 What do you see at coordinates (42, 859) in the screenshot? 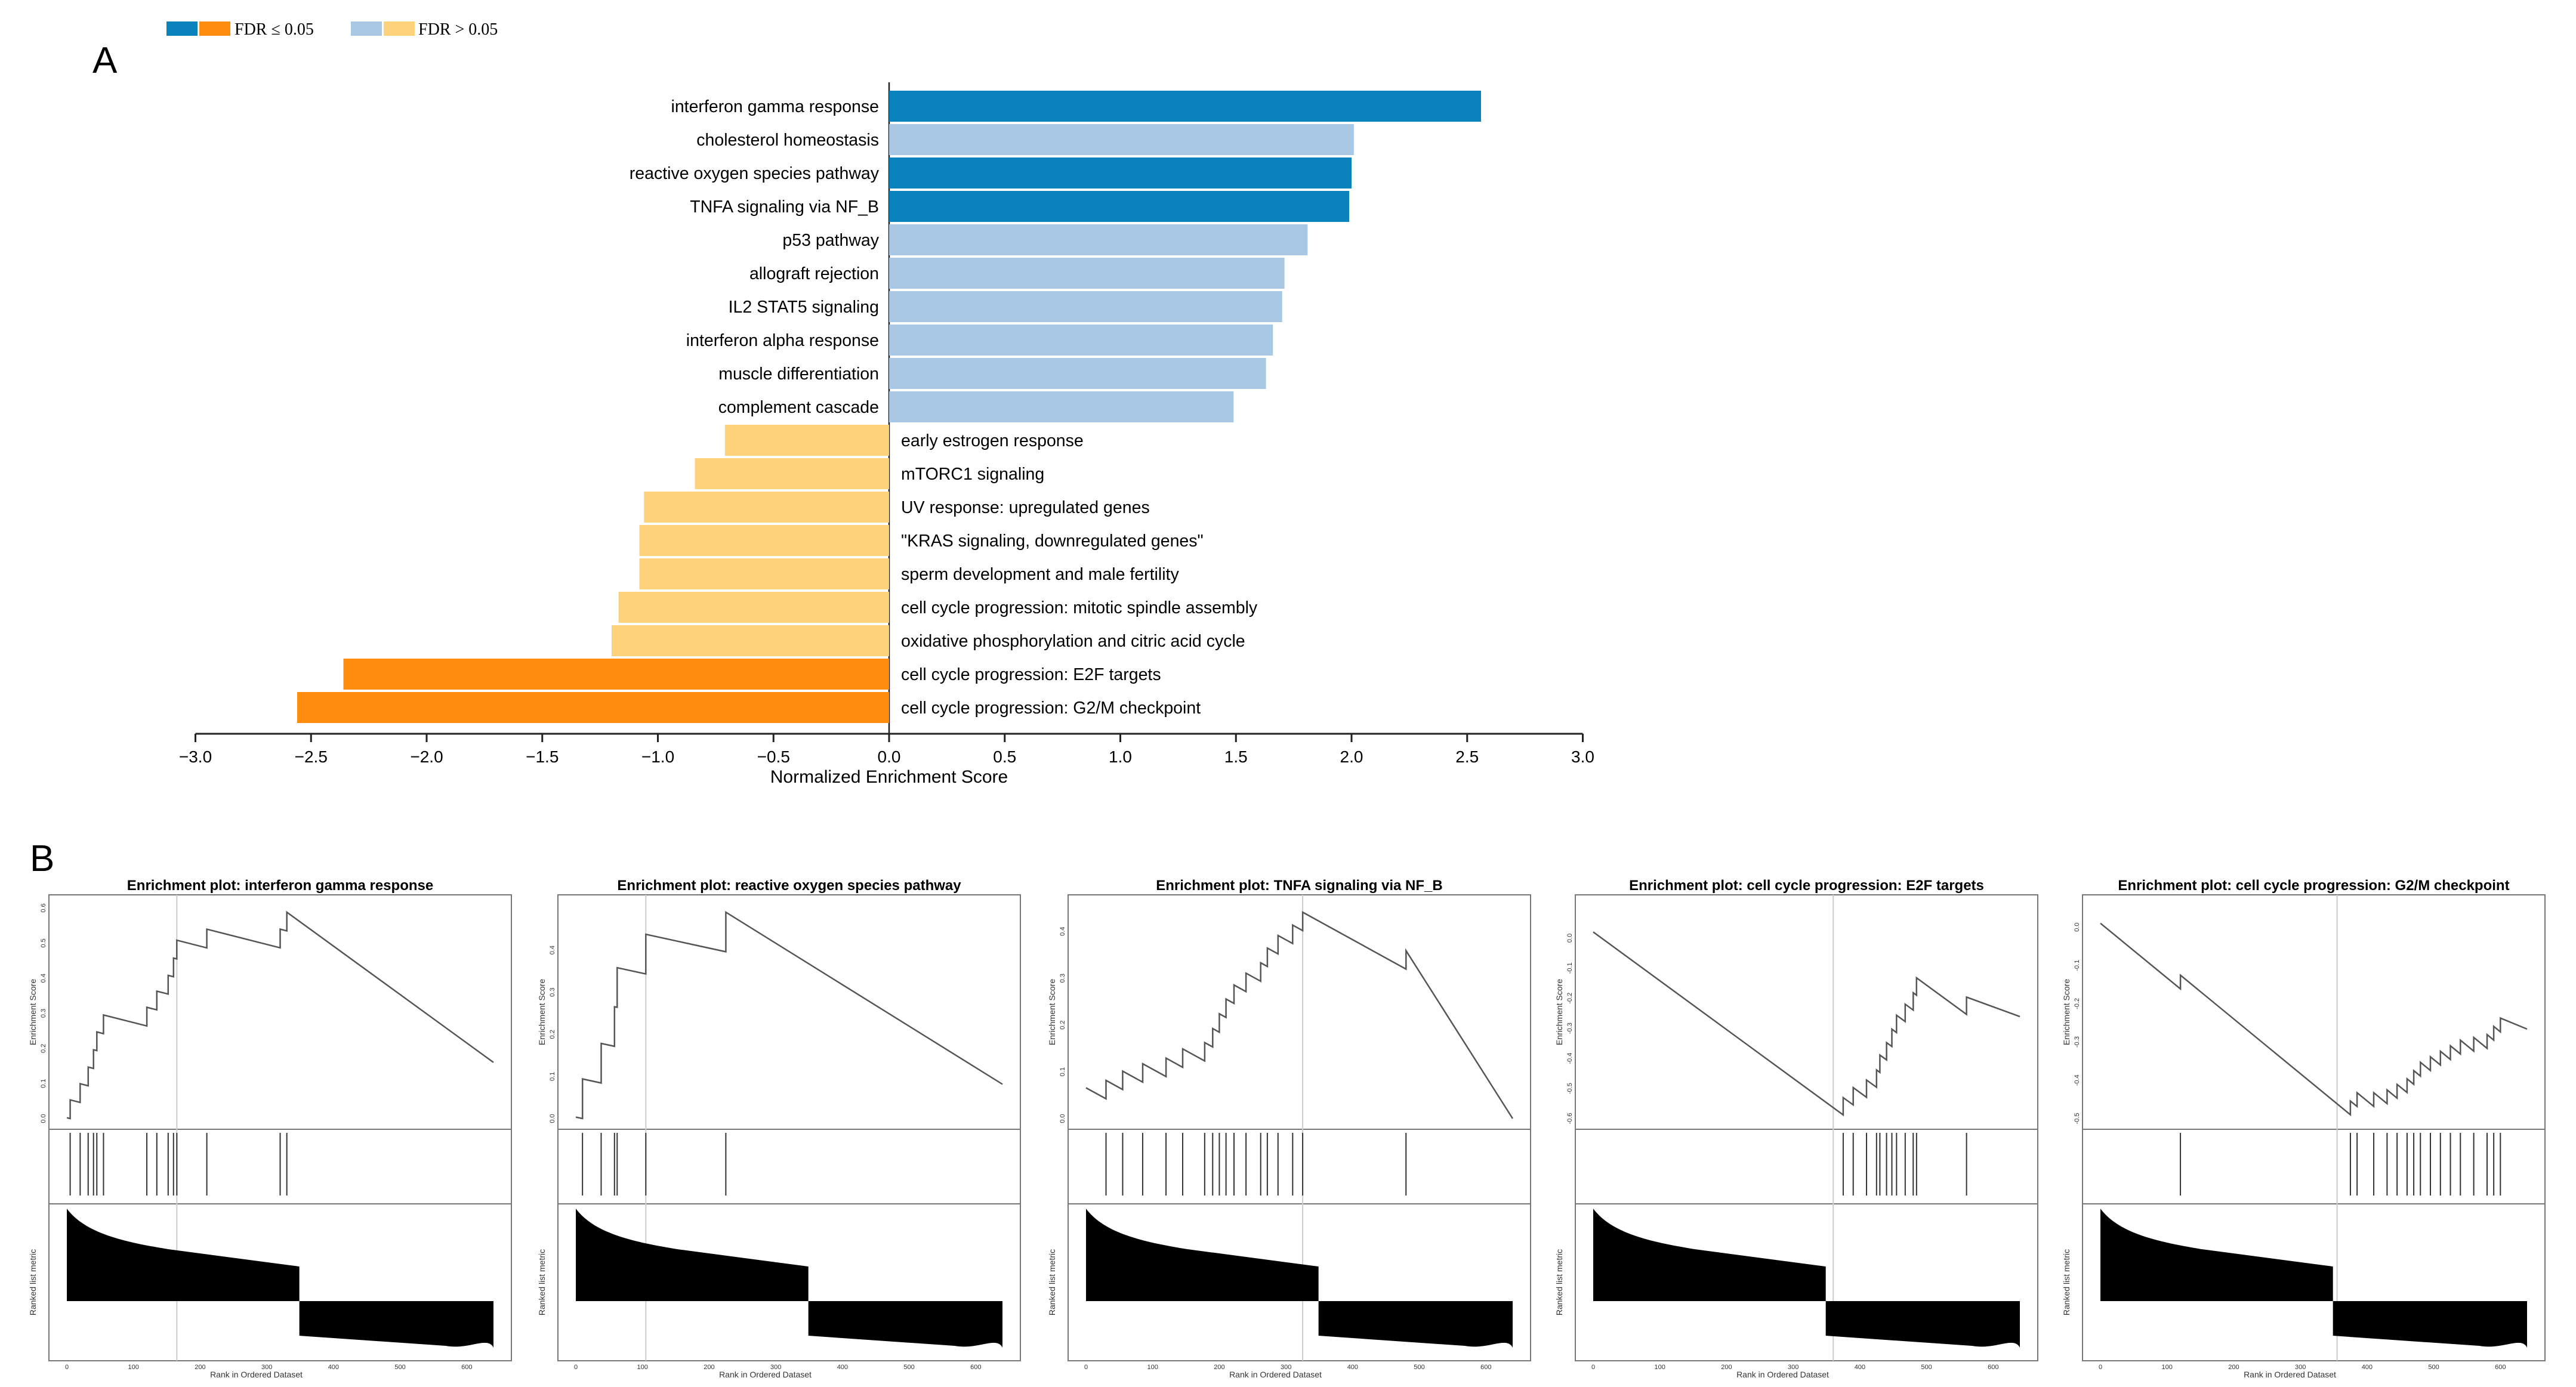
I see `panel-b-letter: B` at bounding box center [42, 859].